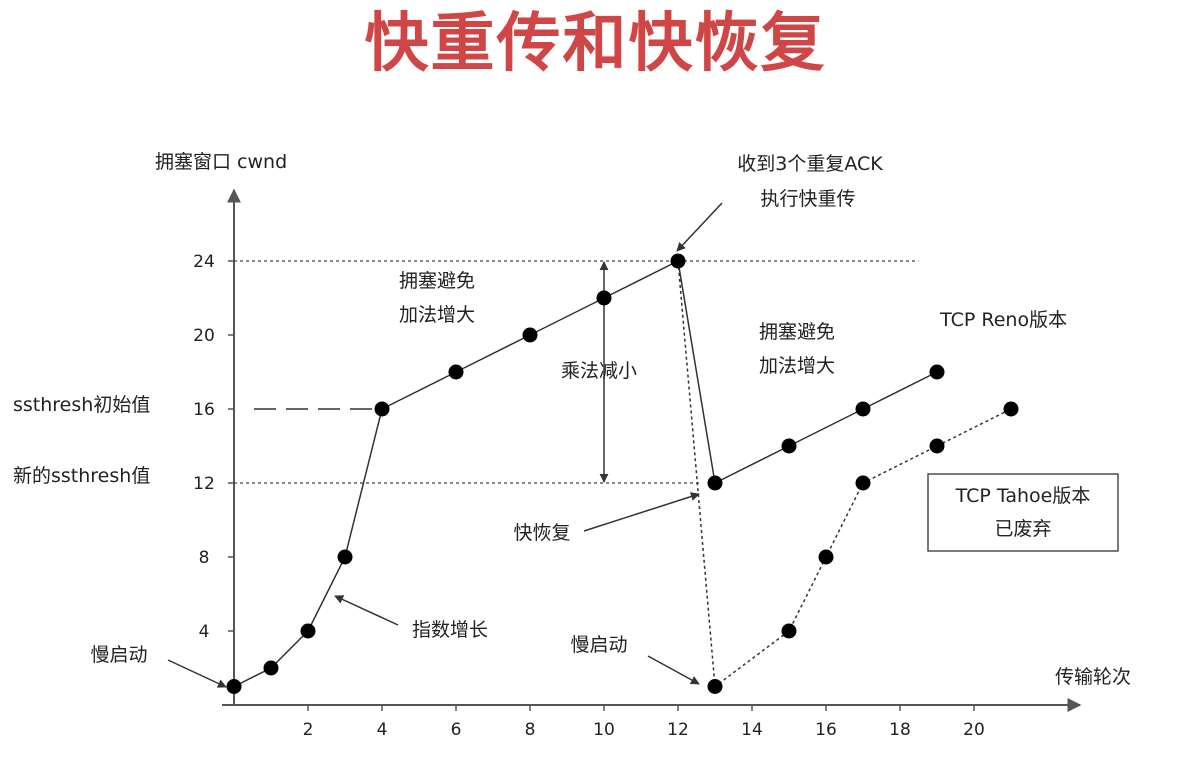  What do you see at coordinates (900, 730) in the screenshot?
I see `x-tick-label: 18` at bounding box center [900, 730].